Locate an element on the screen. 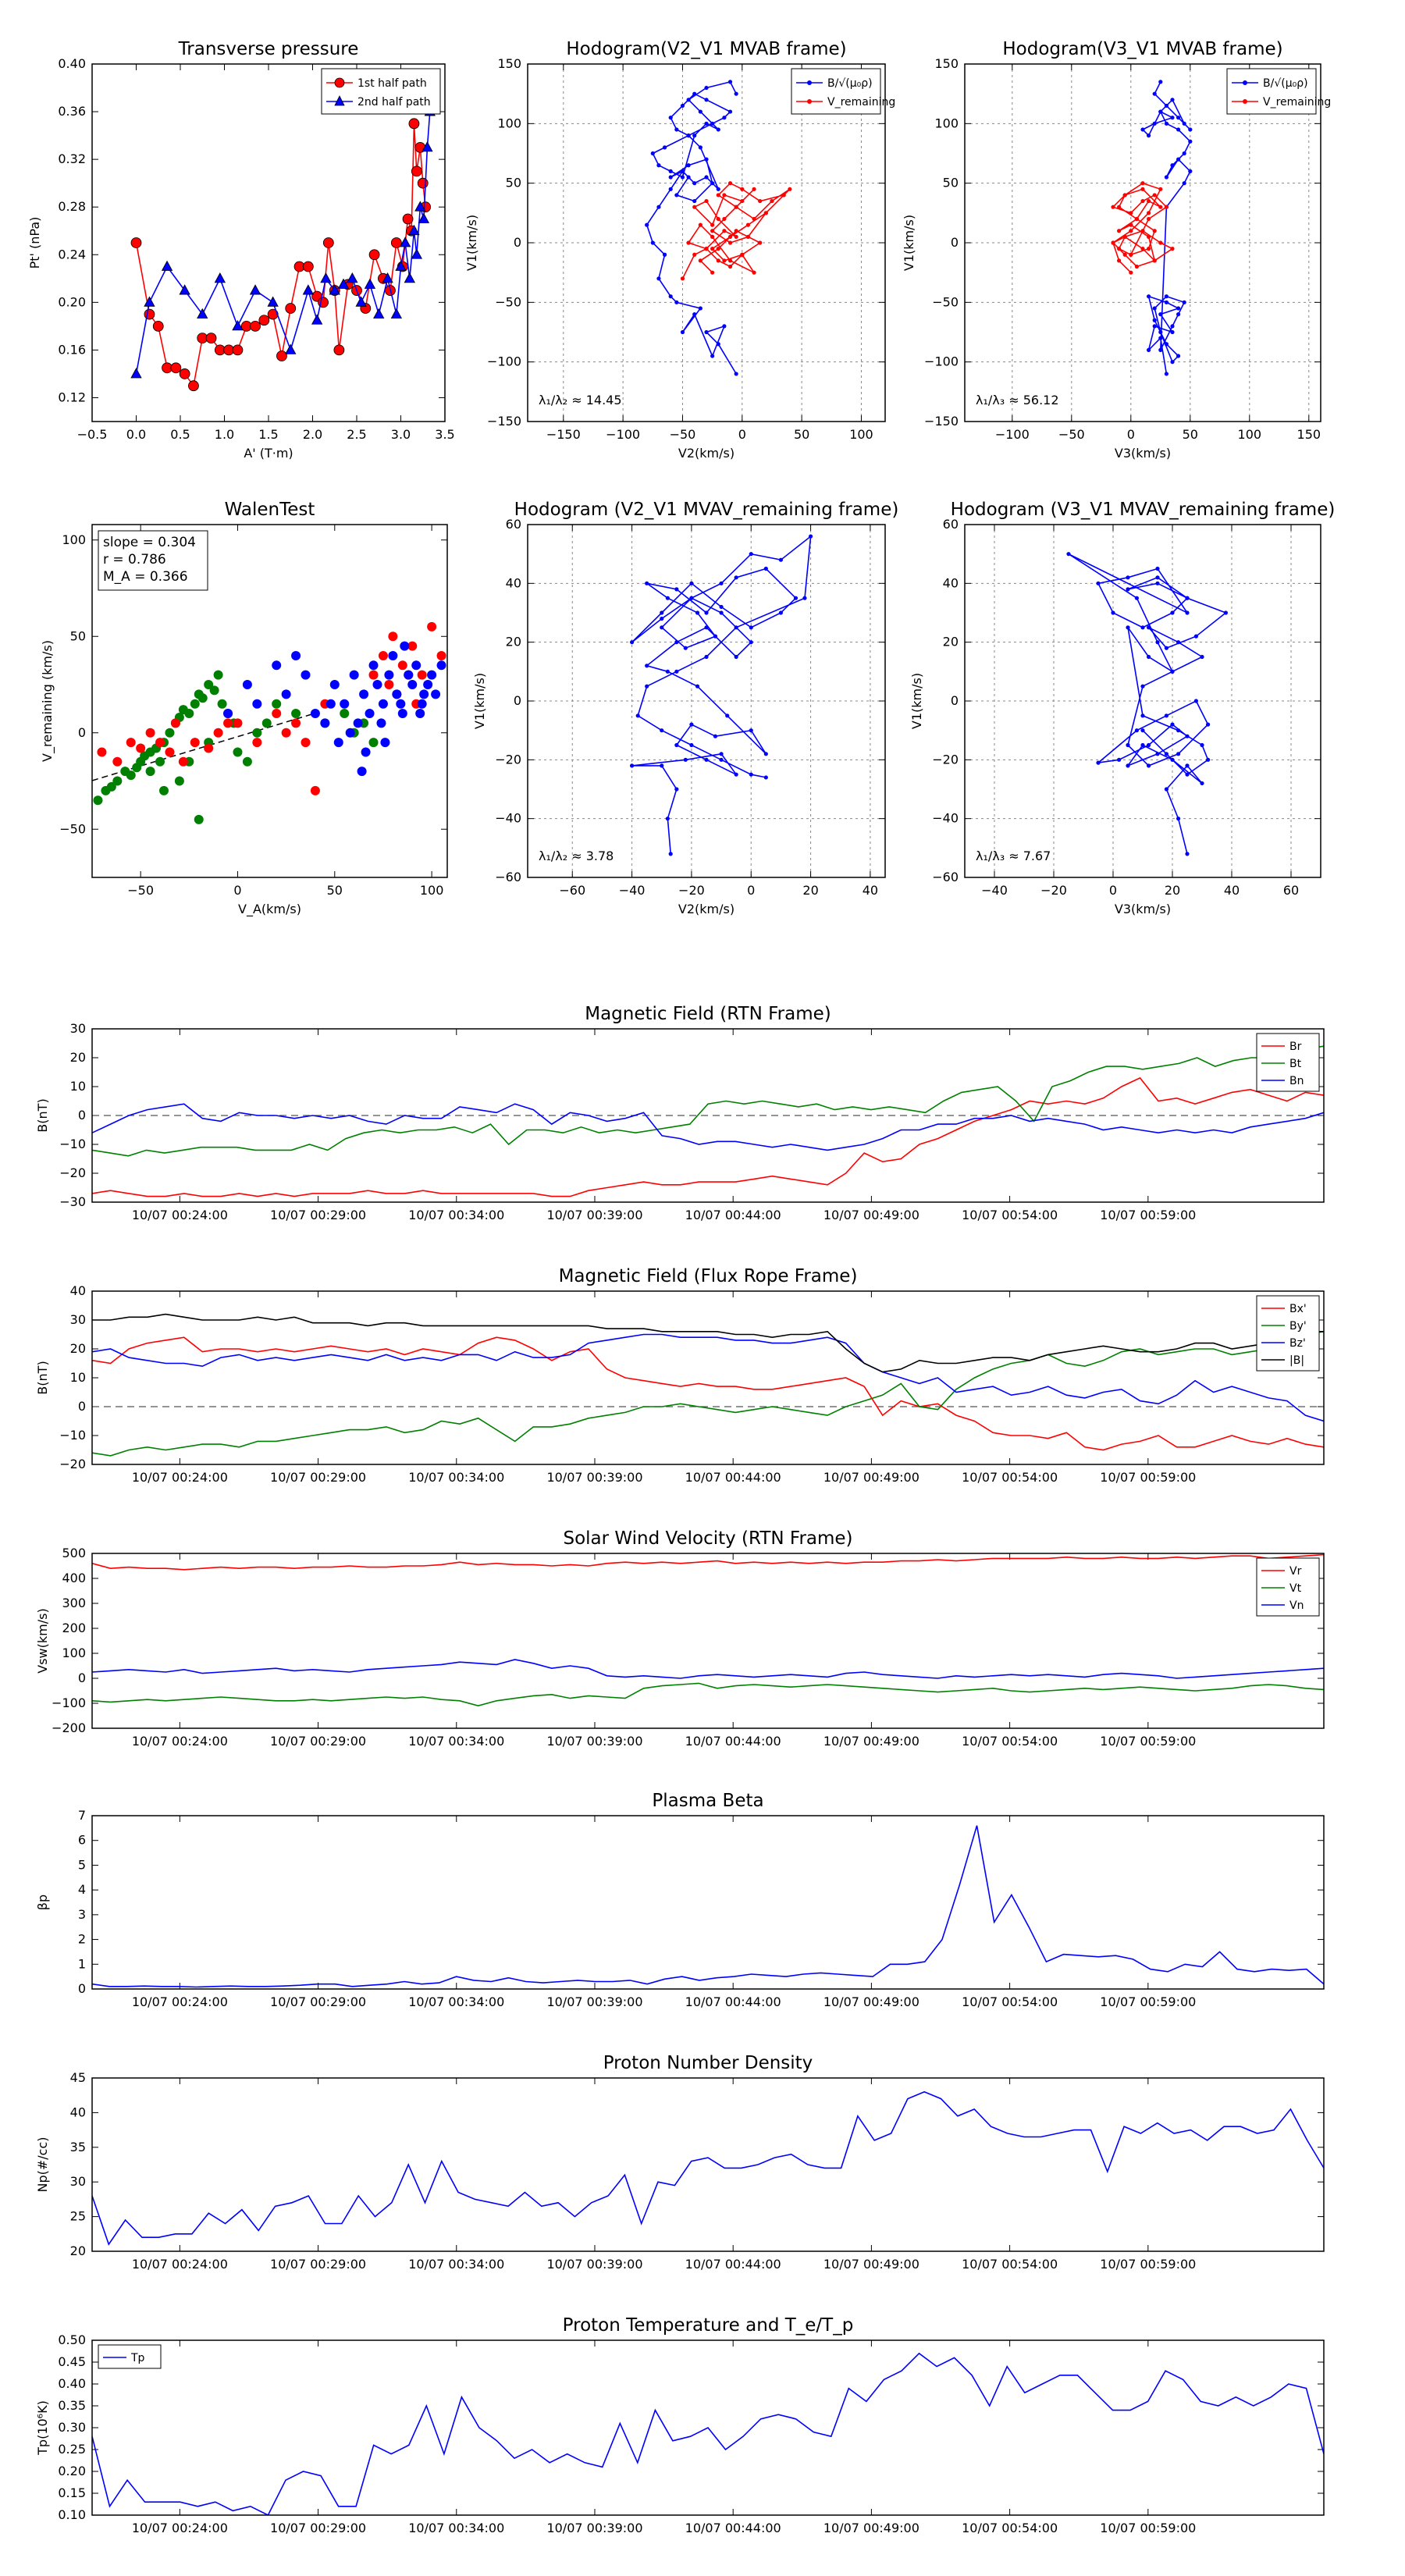 The width and height of the screenshot is (1405, 2576). walen-stats-line: r = 0.786 is located at coordinates (135, 560).